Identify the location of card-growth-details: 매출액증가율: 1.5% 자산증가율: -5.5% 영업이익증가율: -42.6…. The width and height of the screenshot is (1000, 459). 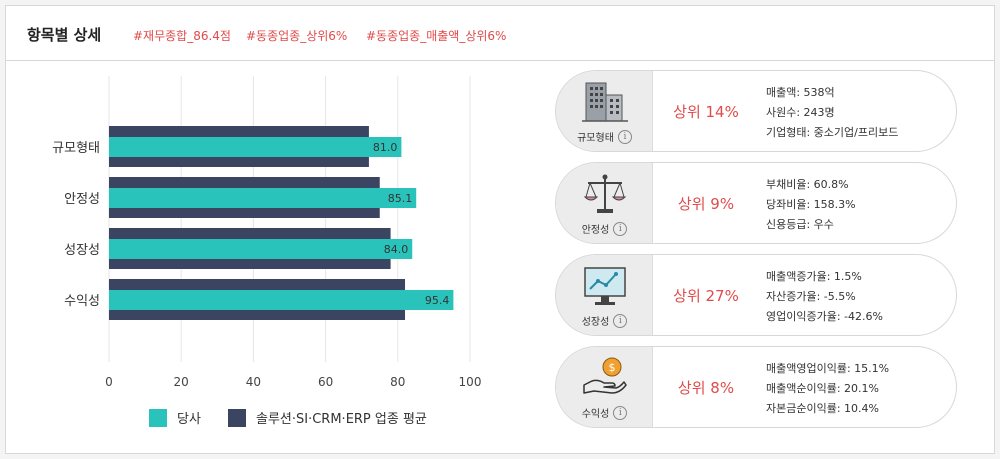
(824, 297).